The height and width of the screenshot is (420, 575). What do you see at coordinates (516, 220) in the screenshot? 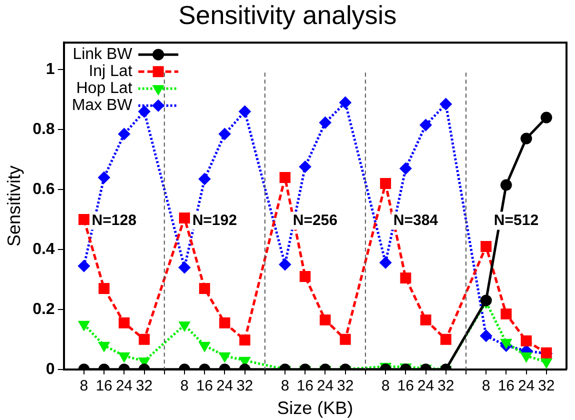
I see `annotation: N=512` at bounding box center [516, 220].